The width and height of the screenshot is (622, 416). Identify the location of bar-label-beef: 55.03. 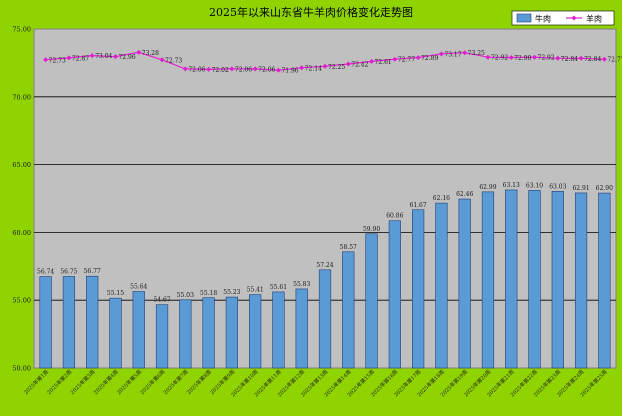
(185, 295).